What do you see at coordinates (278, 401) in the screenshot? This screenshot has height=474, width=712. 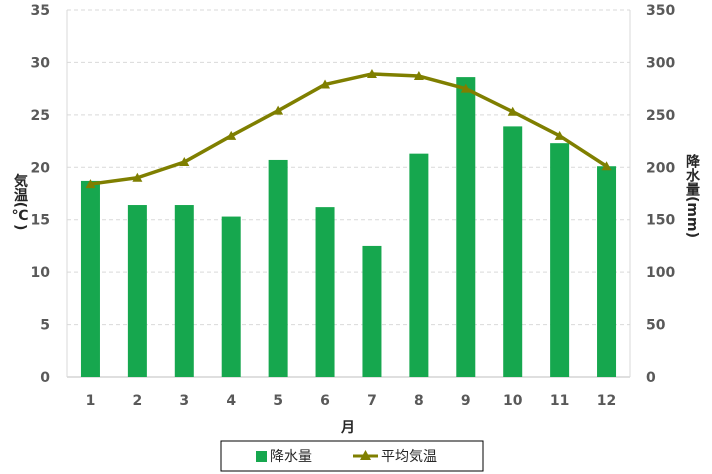 I see `x-tick-label: 5` at bounding box center [278, 401].